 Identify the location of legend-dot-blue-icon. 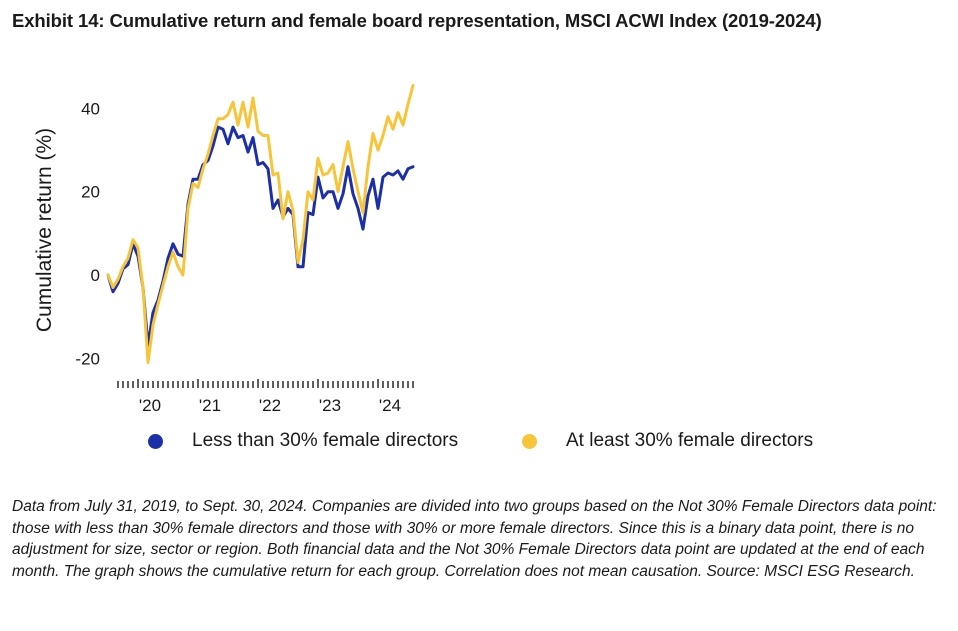
(155, 441).